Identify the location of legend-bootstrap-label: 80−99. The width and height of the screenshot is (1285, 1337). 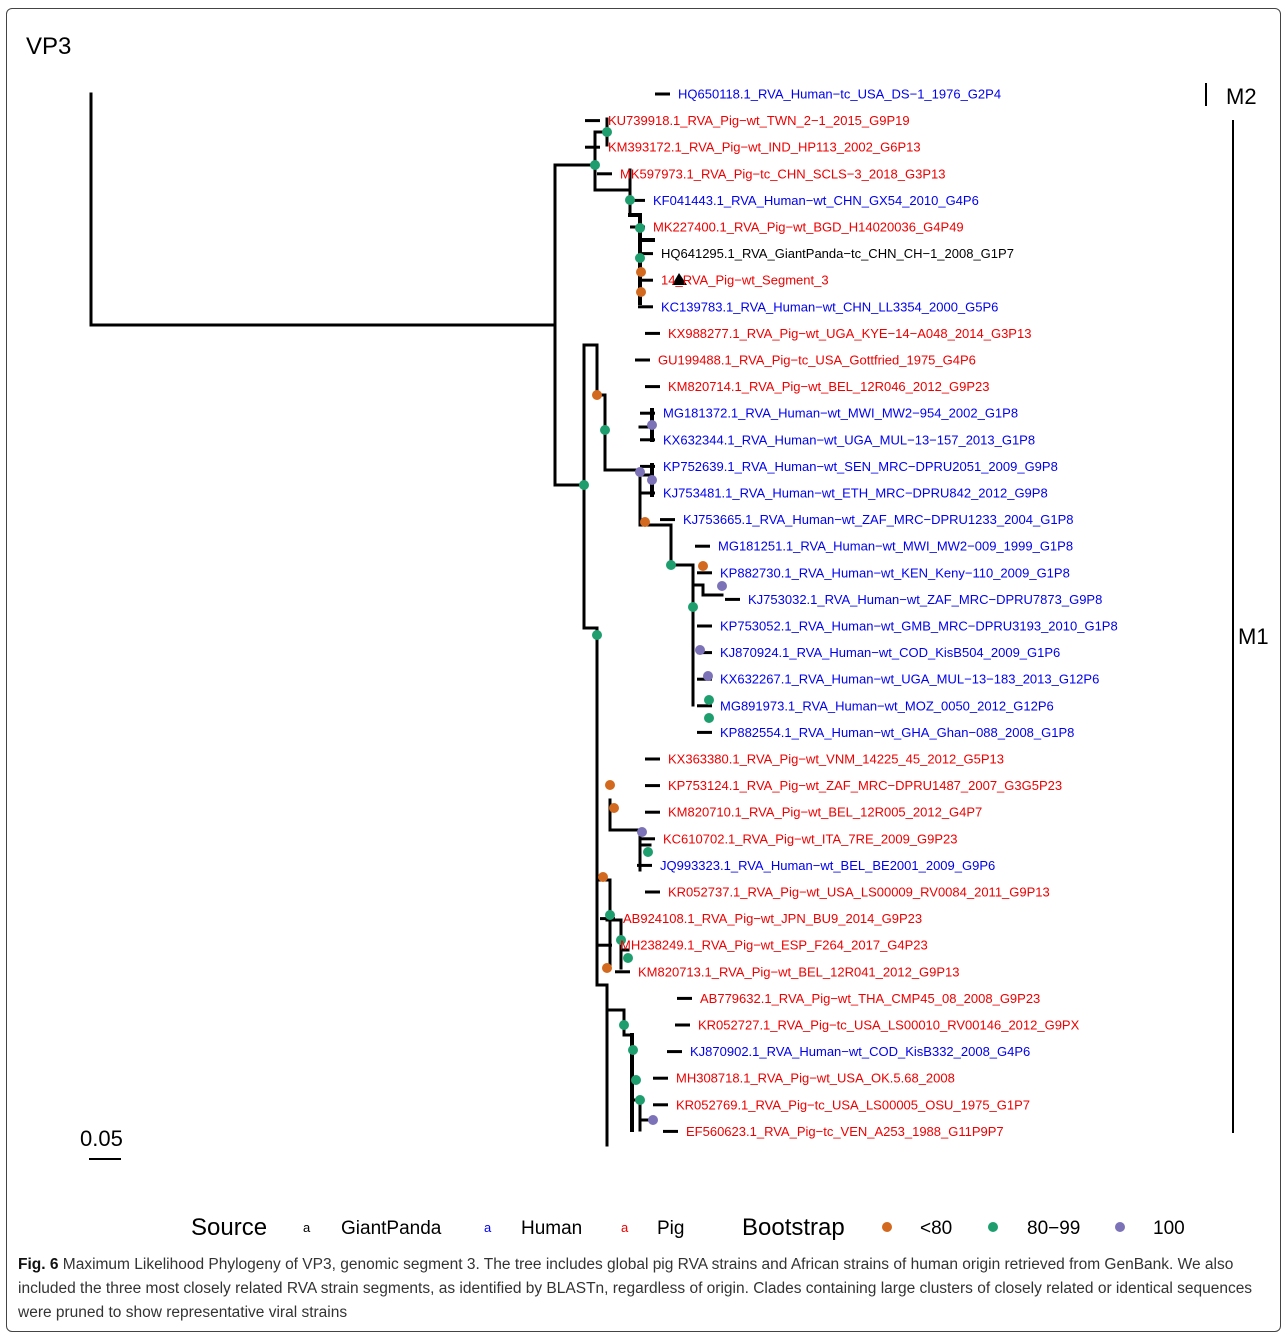
(1053, 1228).